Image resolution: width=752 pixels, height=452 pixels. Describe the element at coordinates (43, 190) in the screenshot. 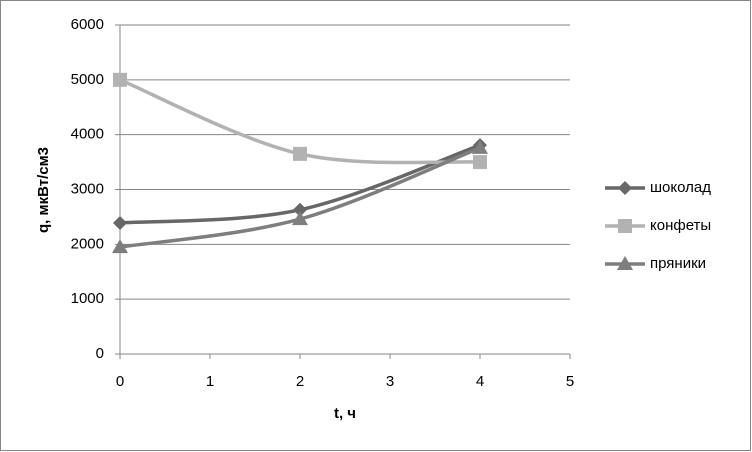

I see `y-axis-label: q, мкВт/см3` at that location.